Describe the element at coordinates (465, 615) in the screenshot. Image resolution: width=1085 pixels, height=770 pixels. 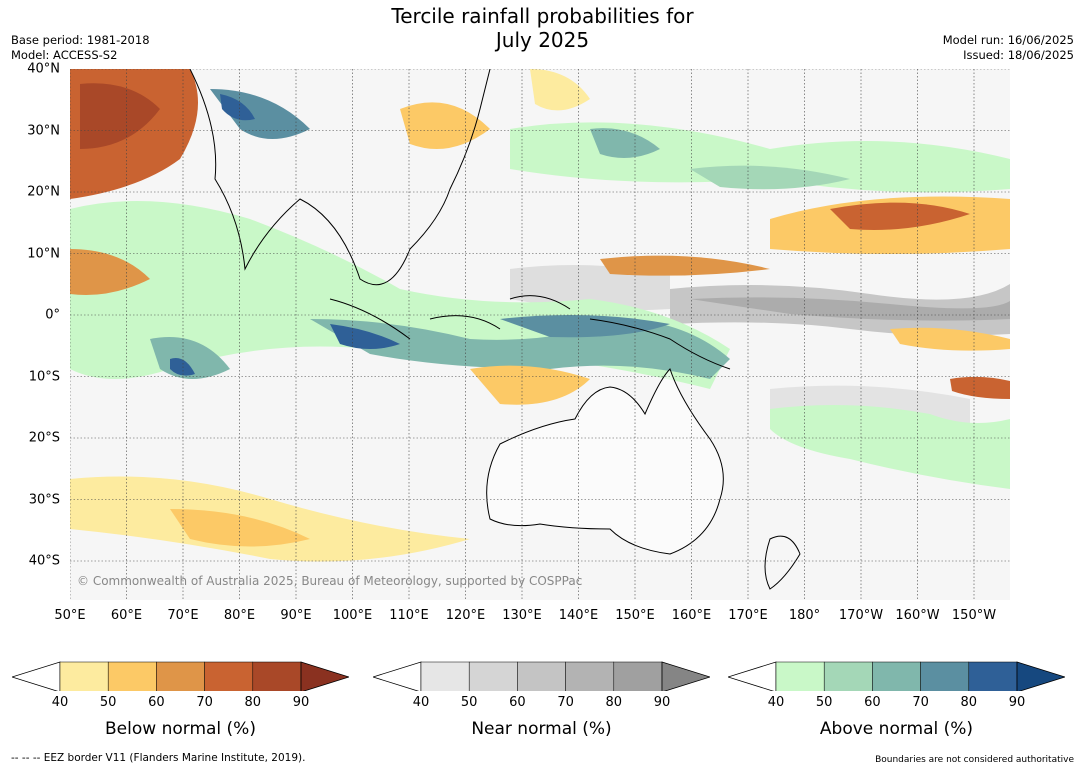
I see `longitude-label: 120°E` at that location.